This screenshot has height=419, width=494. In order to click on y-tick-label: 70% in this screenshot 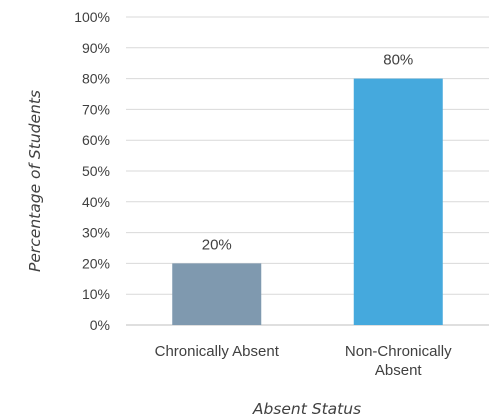, I will do `click(96, 109)`.